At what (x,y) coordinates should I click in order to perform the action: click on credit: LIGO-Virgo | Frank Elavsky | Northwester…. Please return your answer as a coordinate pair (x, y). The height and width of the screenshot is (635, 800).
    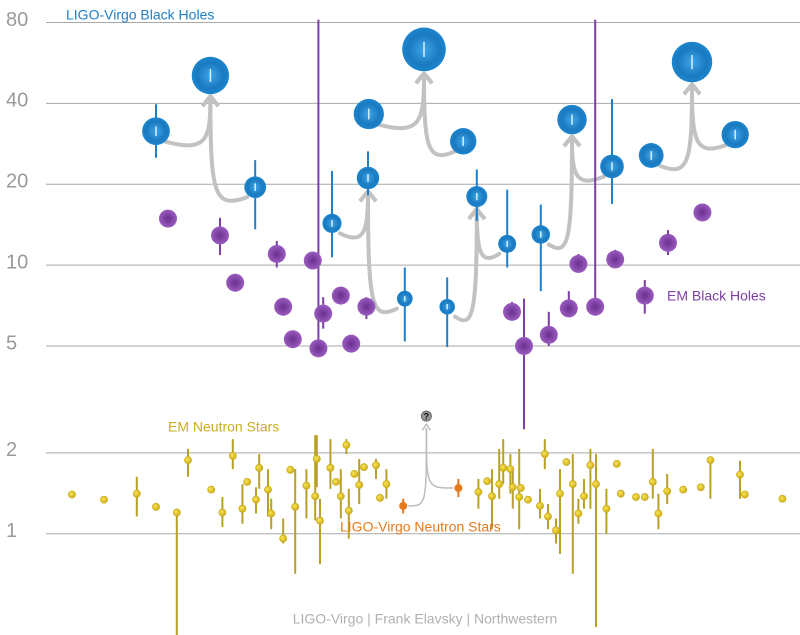
    Looking at the image, I should click on (425, 619).